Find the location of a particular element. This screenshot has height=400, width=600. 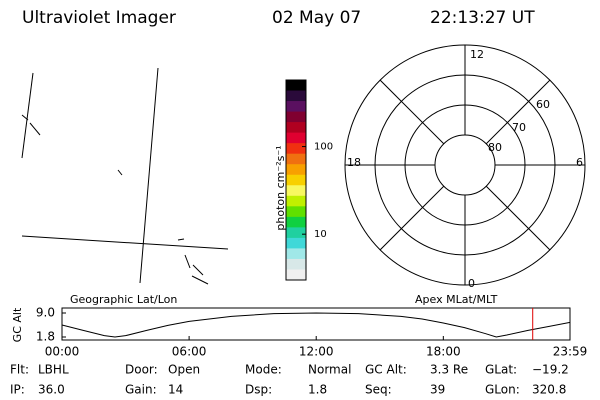

status-value: LBHL is located at coordinates (53, 370).